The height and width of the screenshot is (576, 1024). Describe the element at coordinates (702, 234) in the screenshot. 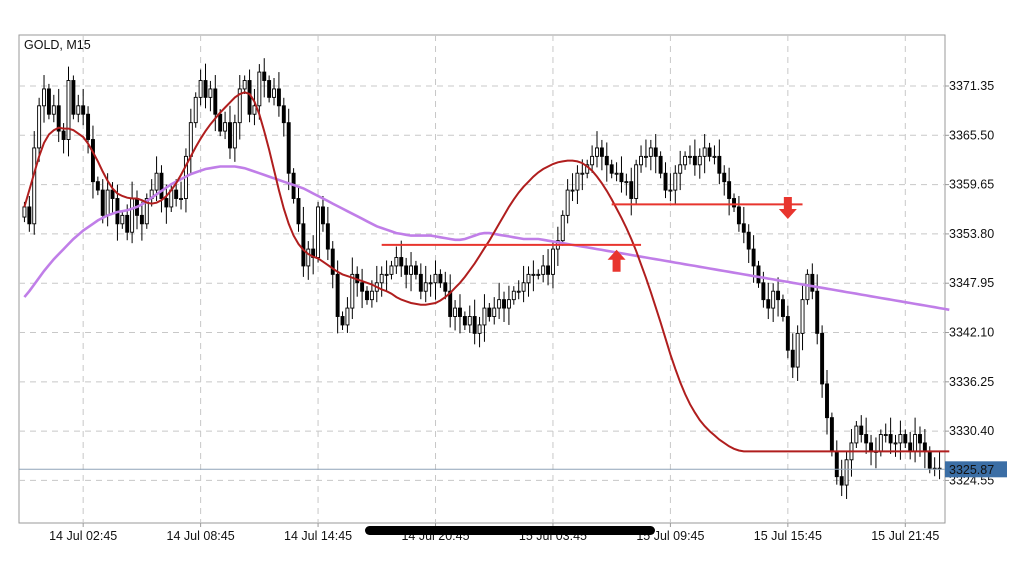

I see `signal-arrows` at that location.